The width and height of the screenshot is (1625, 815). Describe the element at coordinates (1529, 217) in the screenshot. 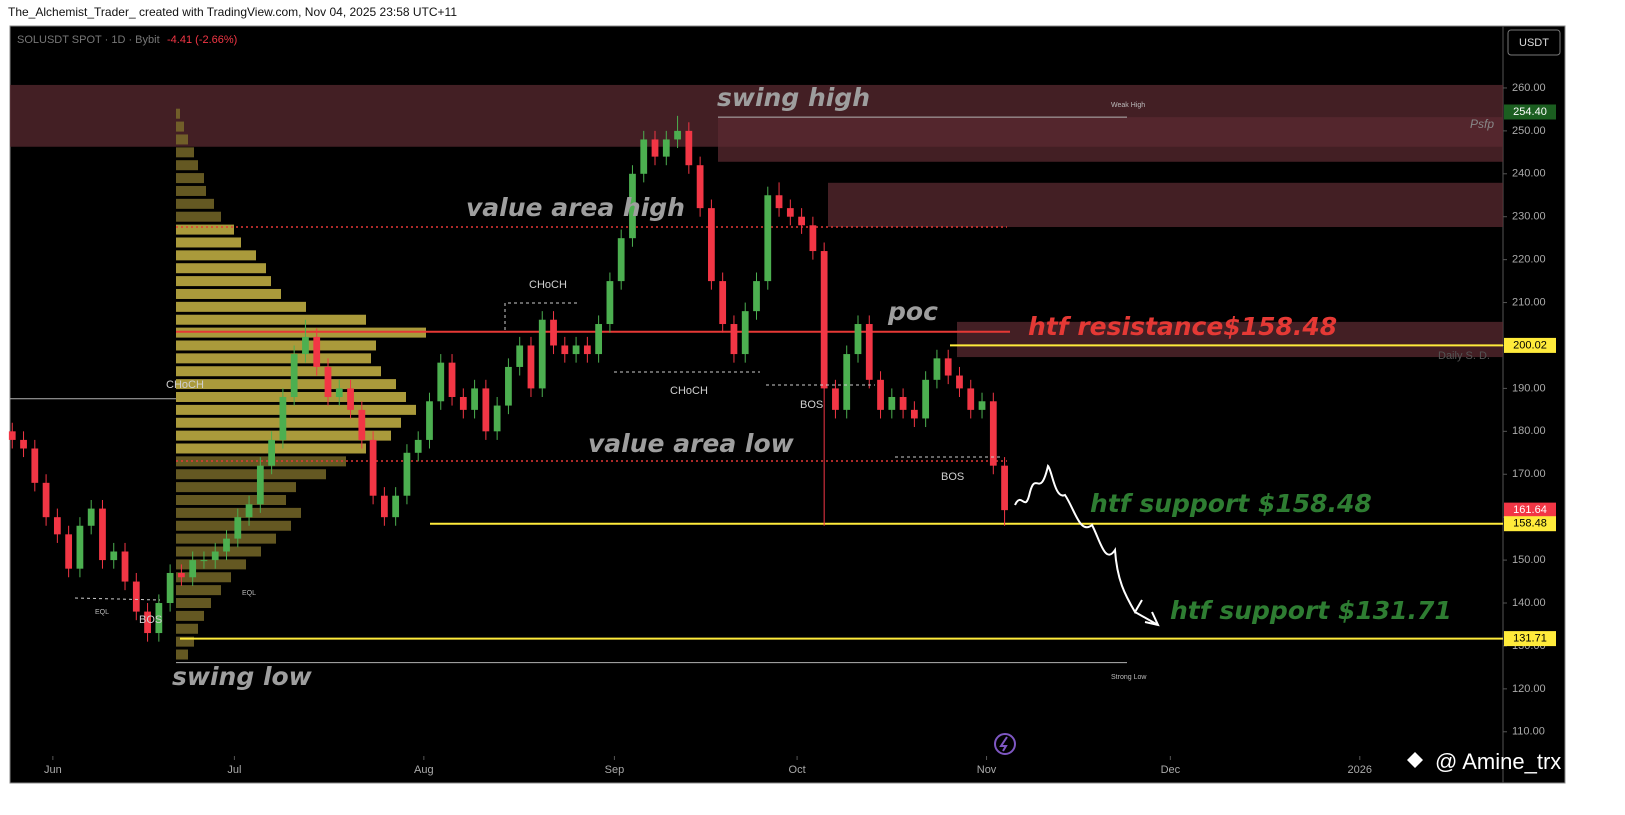

I see `y-tick-label: 230.00` at that location.